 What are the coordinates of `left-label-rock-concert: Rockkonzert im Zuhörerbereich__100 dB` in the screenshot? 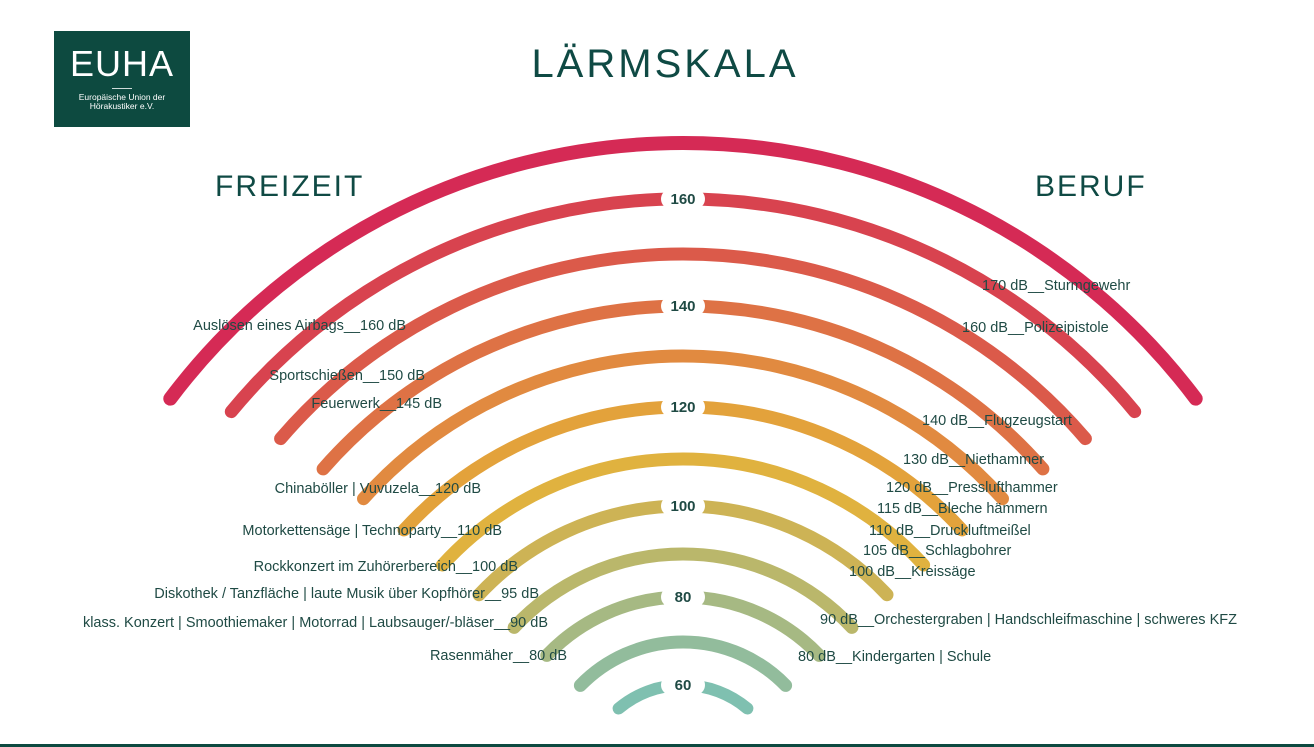 It's located at (385, 567).